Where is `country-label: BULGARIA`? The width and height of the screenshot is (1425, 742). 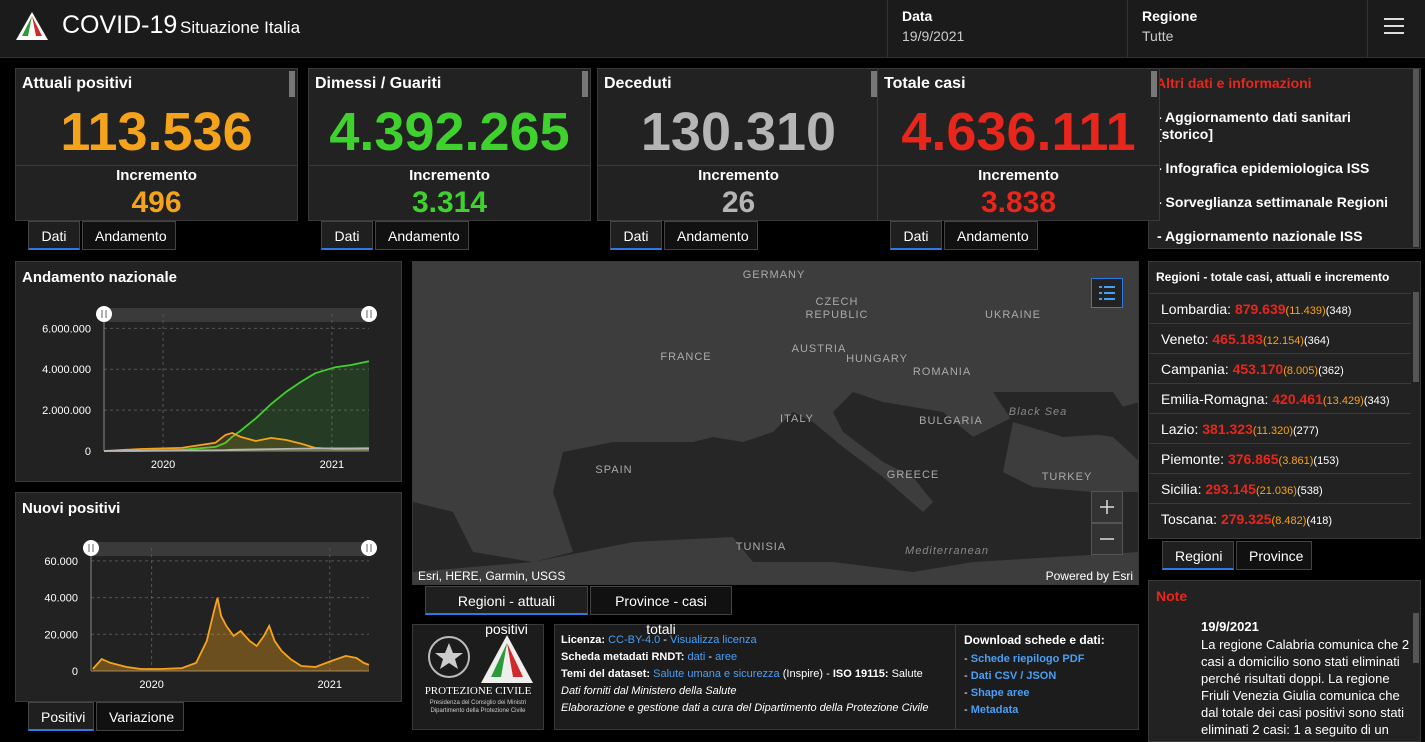
country-label: BULGARIA is located at coordinates (951, 421).